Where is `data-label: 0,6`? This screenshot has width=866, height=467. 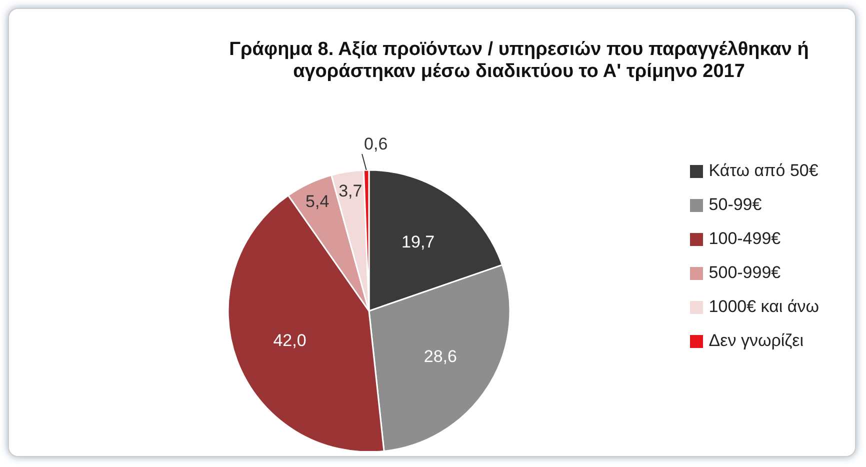
data-label: 0,6 is located at coordinates (376, 144).